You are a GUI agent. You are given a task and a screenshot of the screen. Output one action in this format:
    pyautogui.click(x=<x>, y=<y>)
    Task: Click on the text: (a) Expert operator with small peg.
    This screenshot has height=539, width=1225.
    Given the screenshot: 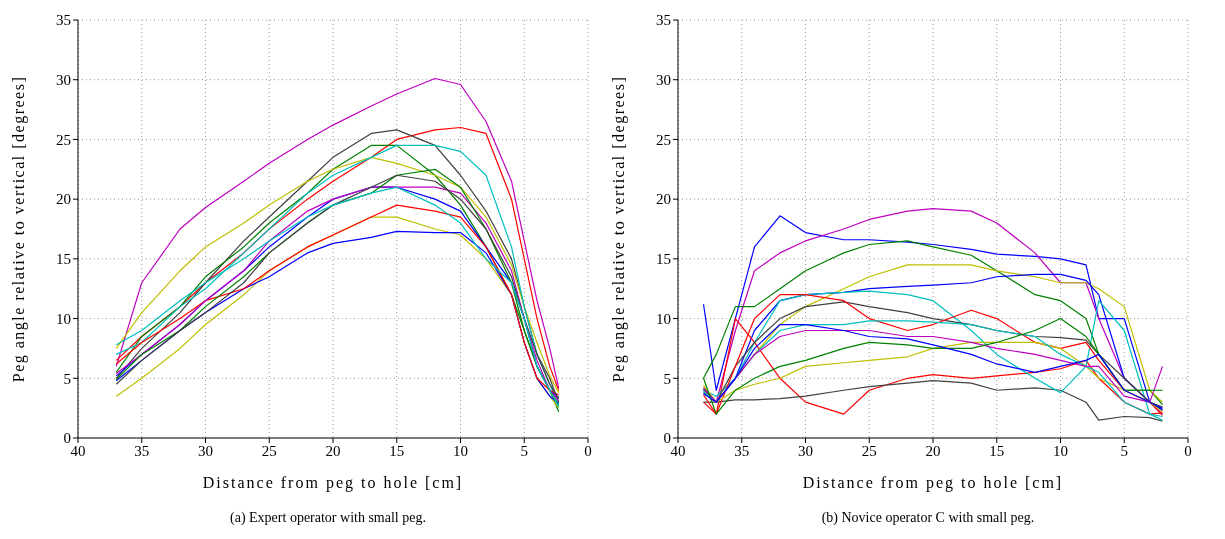 What is the action you would take?
    pyautogui.click(x=328, y=518)
    